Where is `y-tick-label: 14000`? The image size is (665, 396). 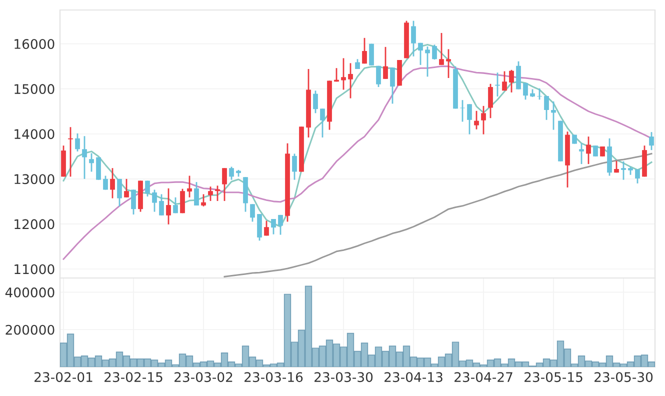 y-tick-label: 14000 is located at coordinates (34, 134).